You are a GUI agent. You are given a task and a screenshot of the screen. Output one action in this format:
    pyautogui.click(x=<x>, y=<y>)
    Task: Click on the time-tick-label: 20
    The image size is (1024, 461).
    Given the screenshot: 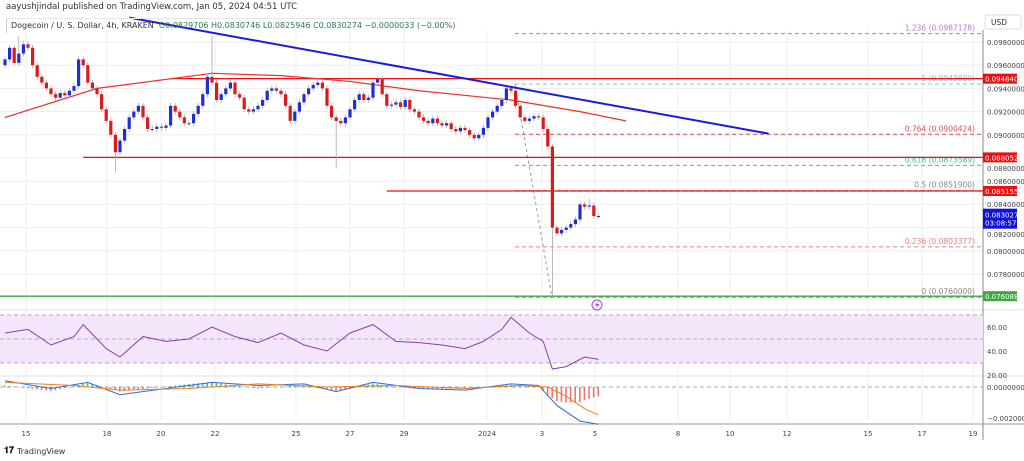 What is the action you would take?
    pyautogui.click(x=161, y=434)
    